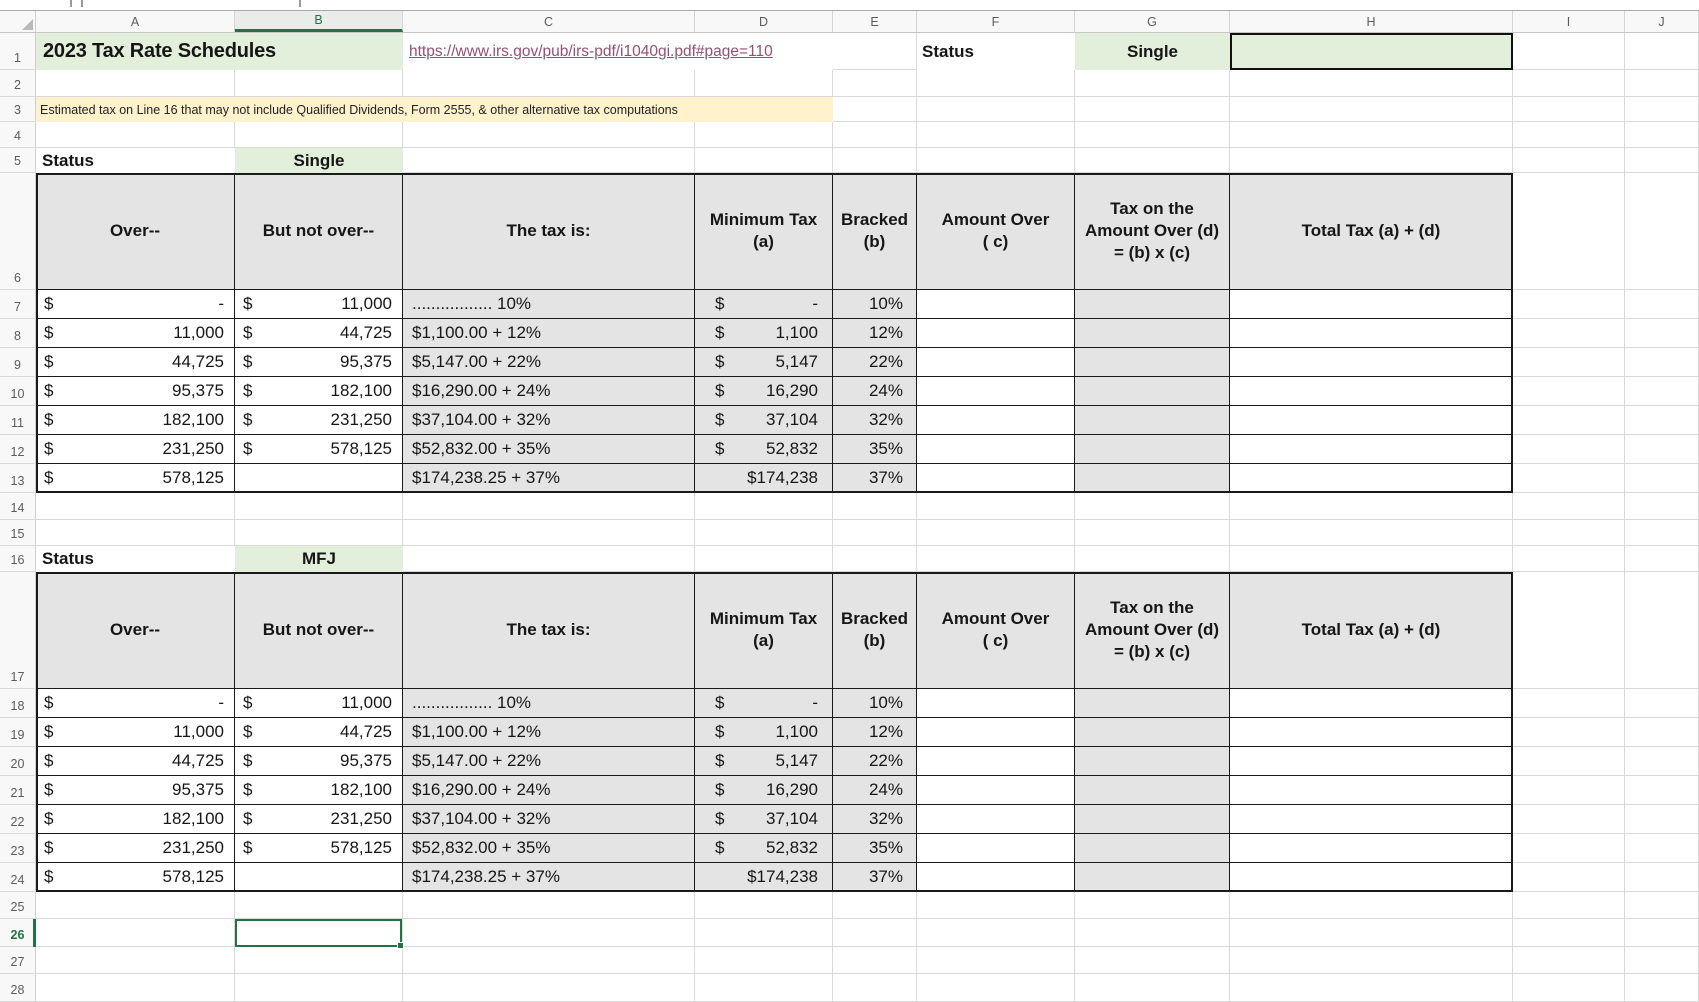  What do you see at coordinates (875, 478) in the screenshot?
I see `cell-bracket: 37%` at bounding box center [875, 478].